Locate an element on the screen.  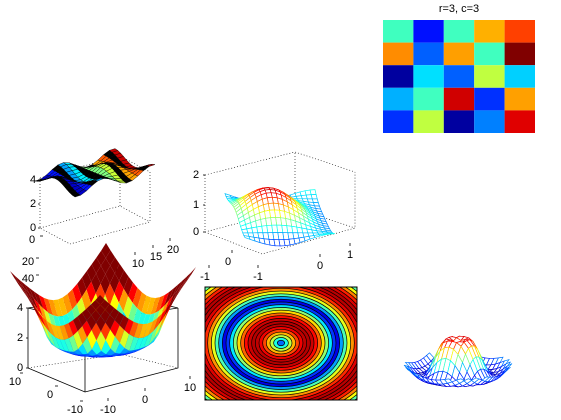
tick-label: 15 is located at coordinates (156, 257).